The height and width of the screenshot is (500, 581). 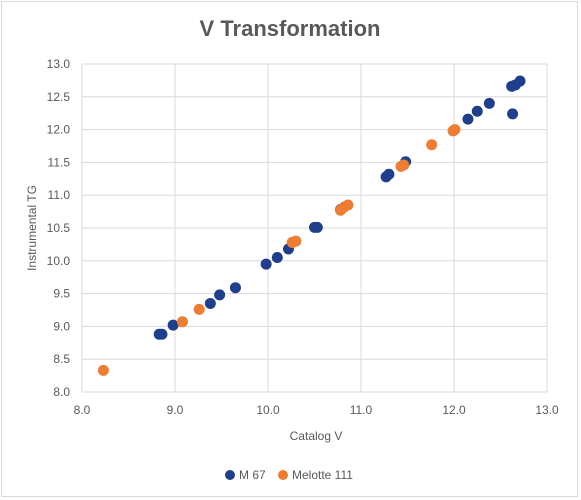 I want to click on x-tick-label: 8.0, so click(x=82, y=410).